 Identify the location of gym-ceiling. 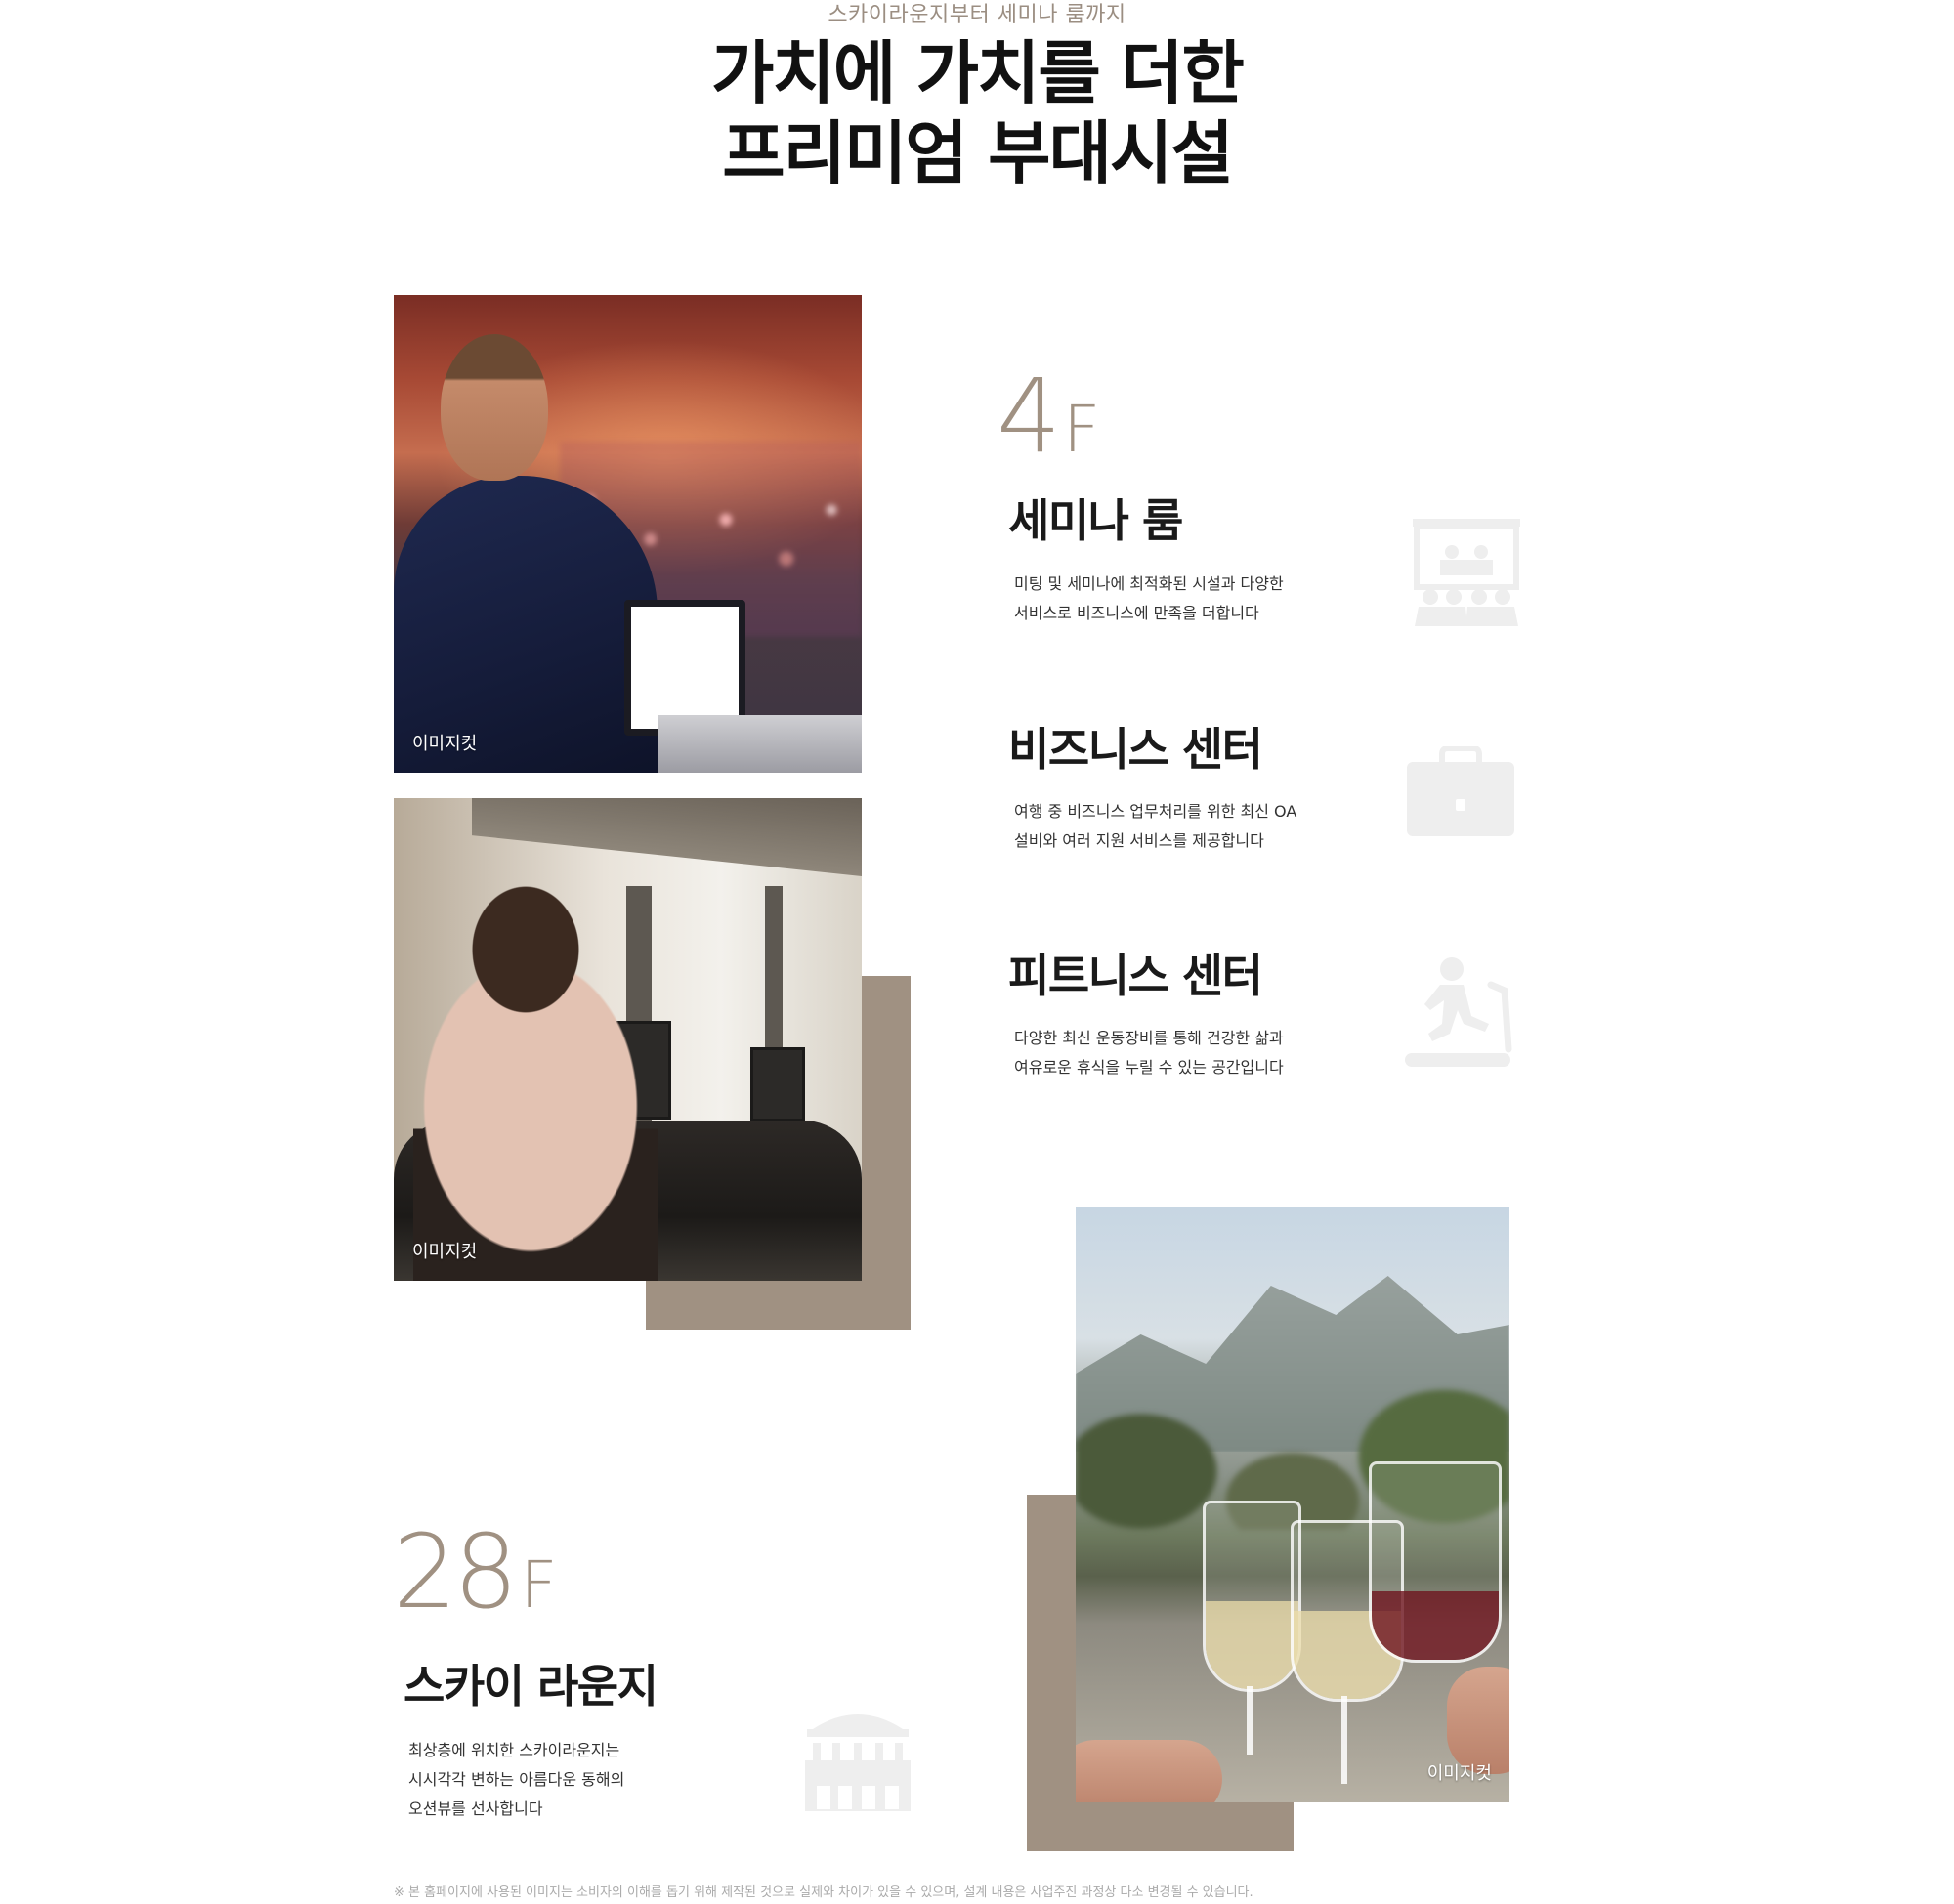
(667, 837).